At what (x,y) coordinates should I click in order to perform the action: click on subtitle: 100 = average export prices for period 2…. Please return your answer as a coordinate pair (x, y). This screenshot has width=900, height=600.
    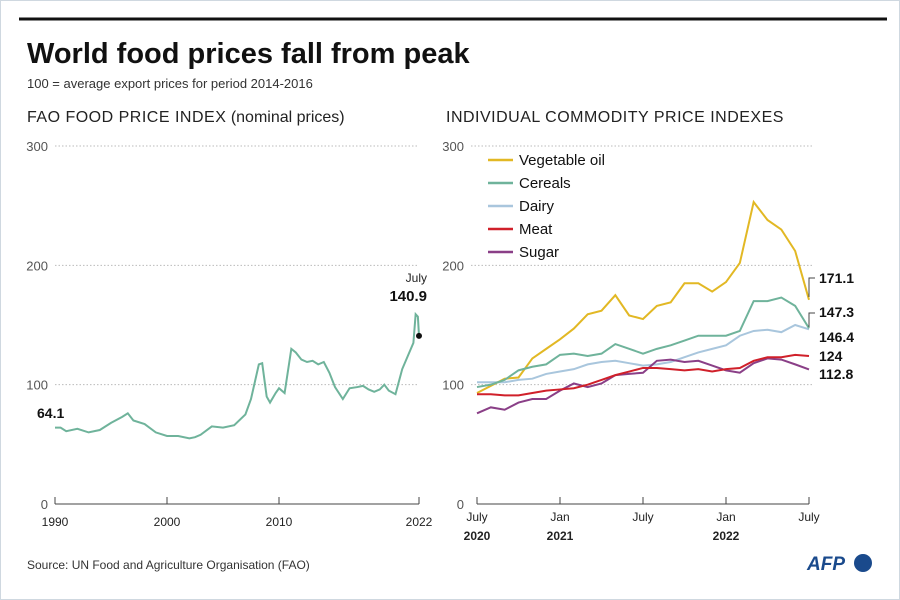
    Looking at the image, I should click on (170, 83).